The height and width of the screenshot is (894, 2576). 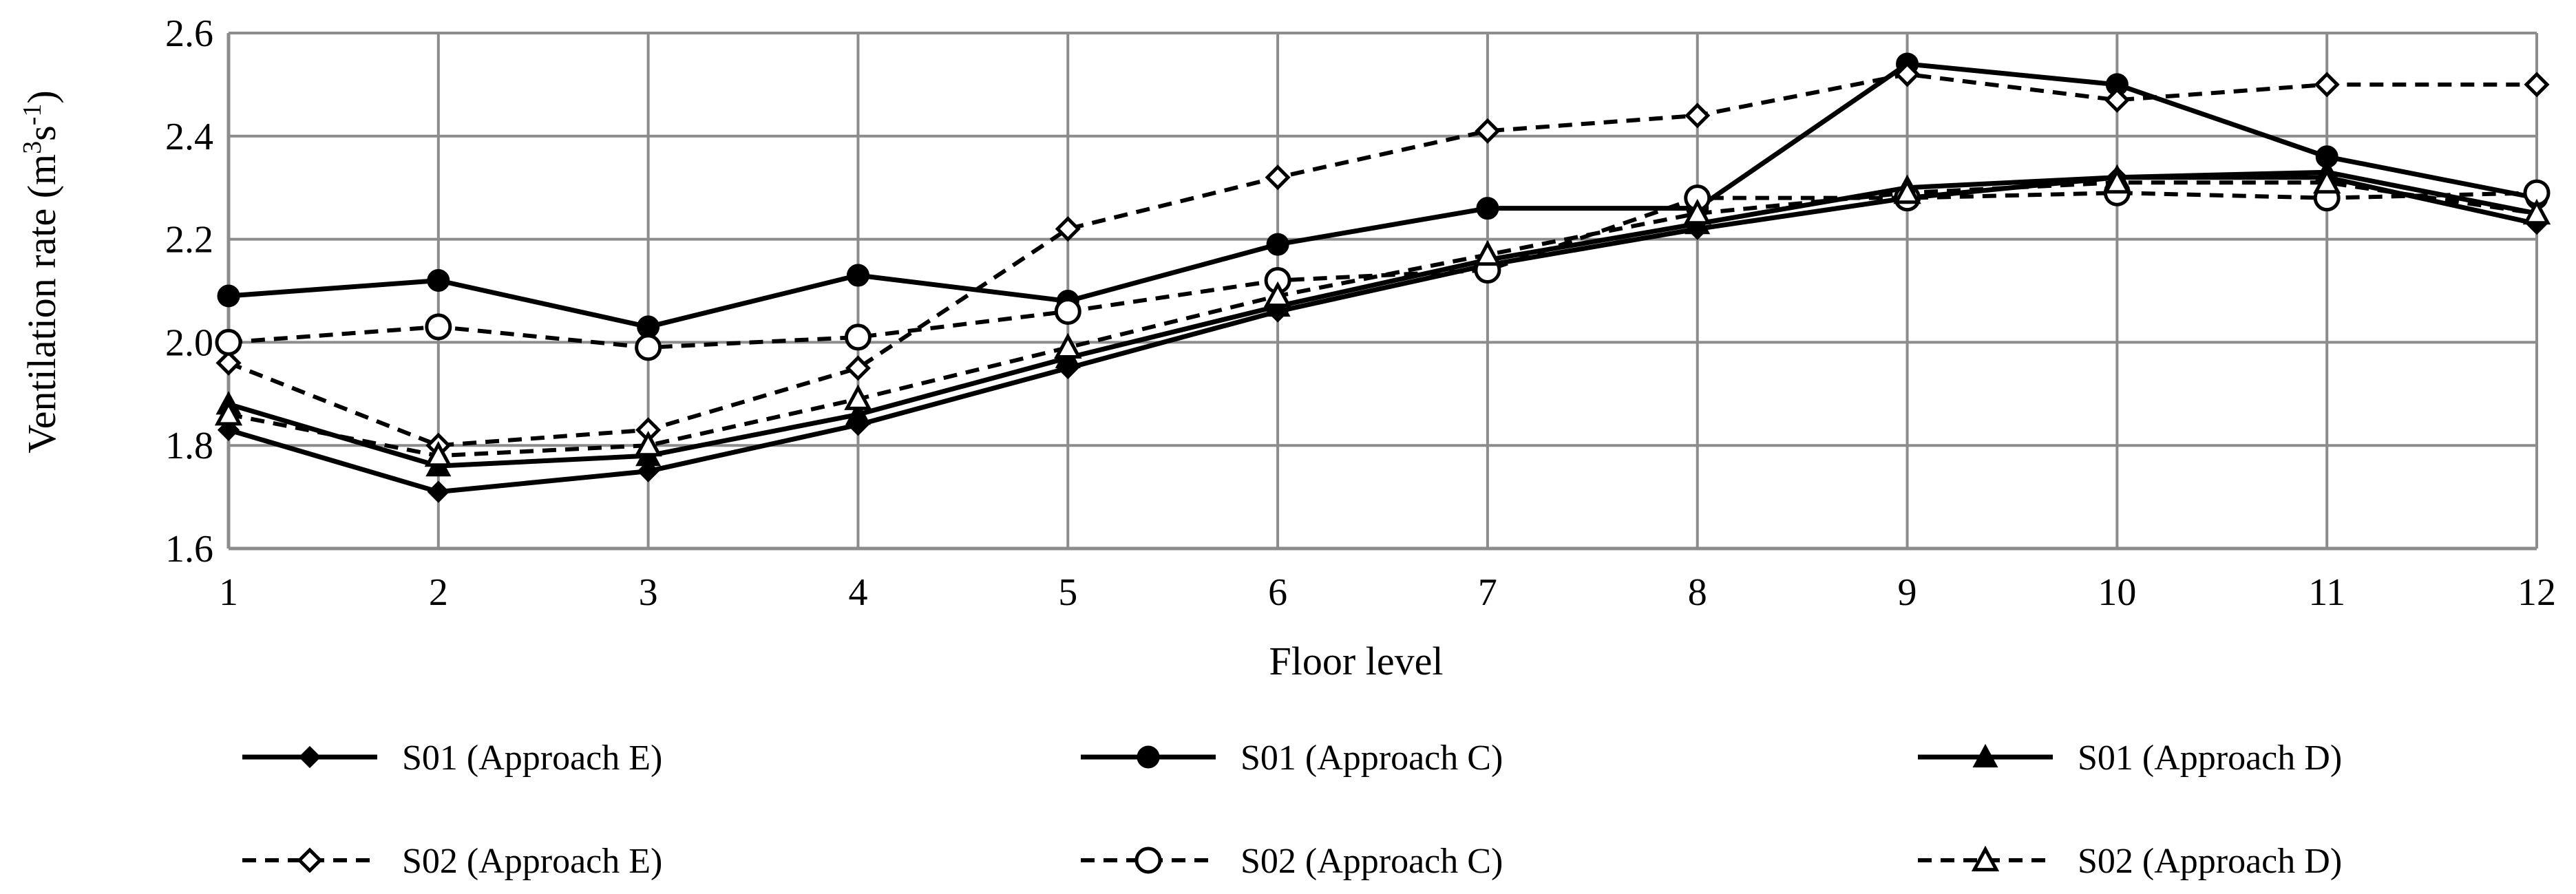 I want to click on x-tick-label: 9, so click(x=1908, y=592).